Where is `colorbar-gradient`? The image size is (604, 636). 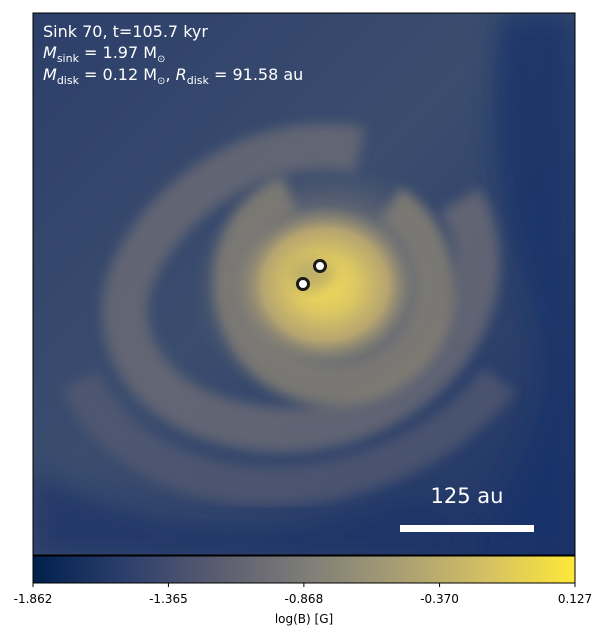 colorbar-gradient is located at coordinates (304, 569).